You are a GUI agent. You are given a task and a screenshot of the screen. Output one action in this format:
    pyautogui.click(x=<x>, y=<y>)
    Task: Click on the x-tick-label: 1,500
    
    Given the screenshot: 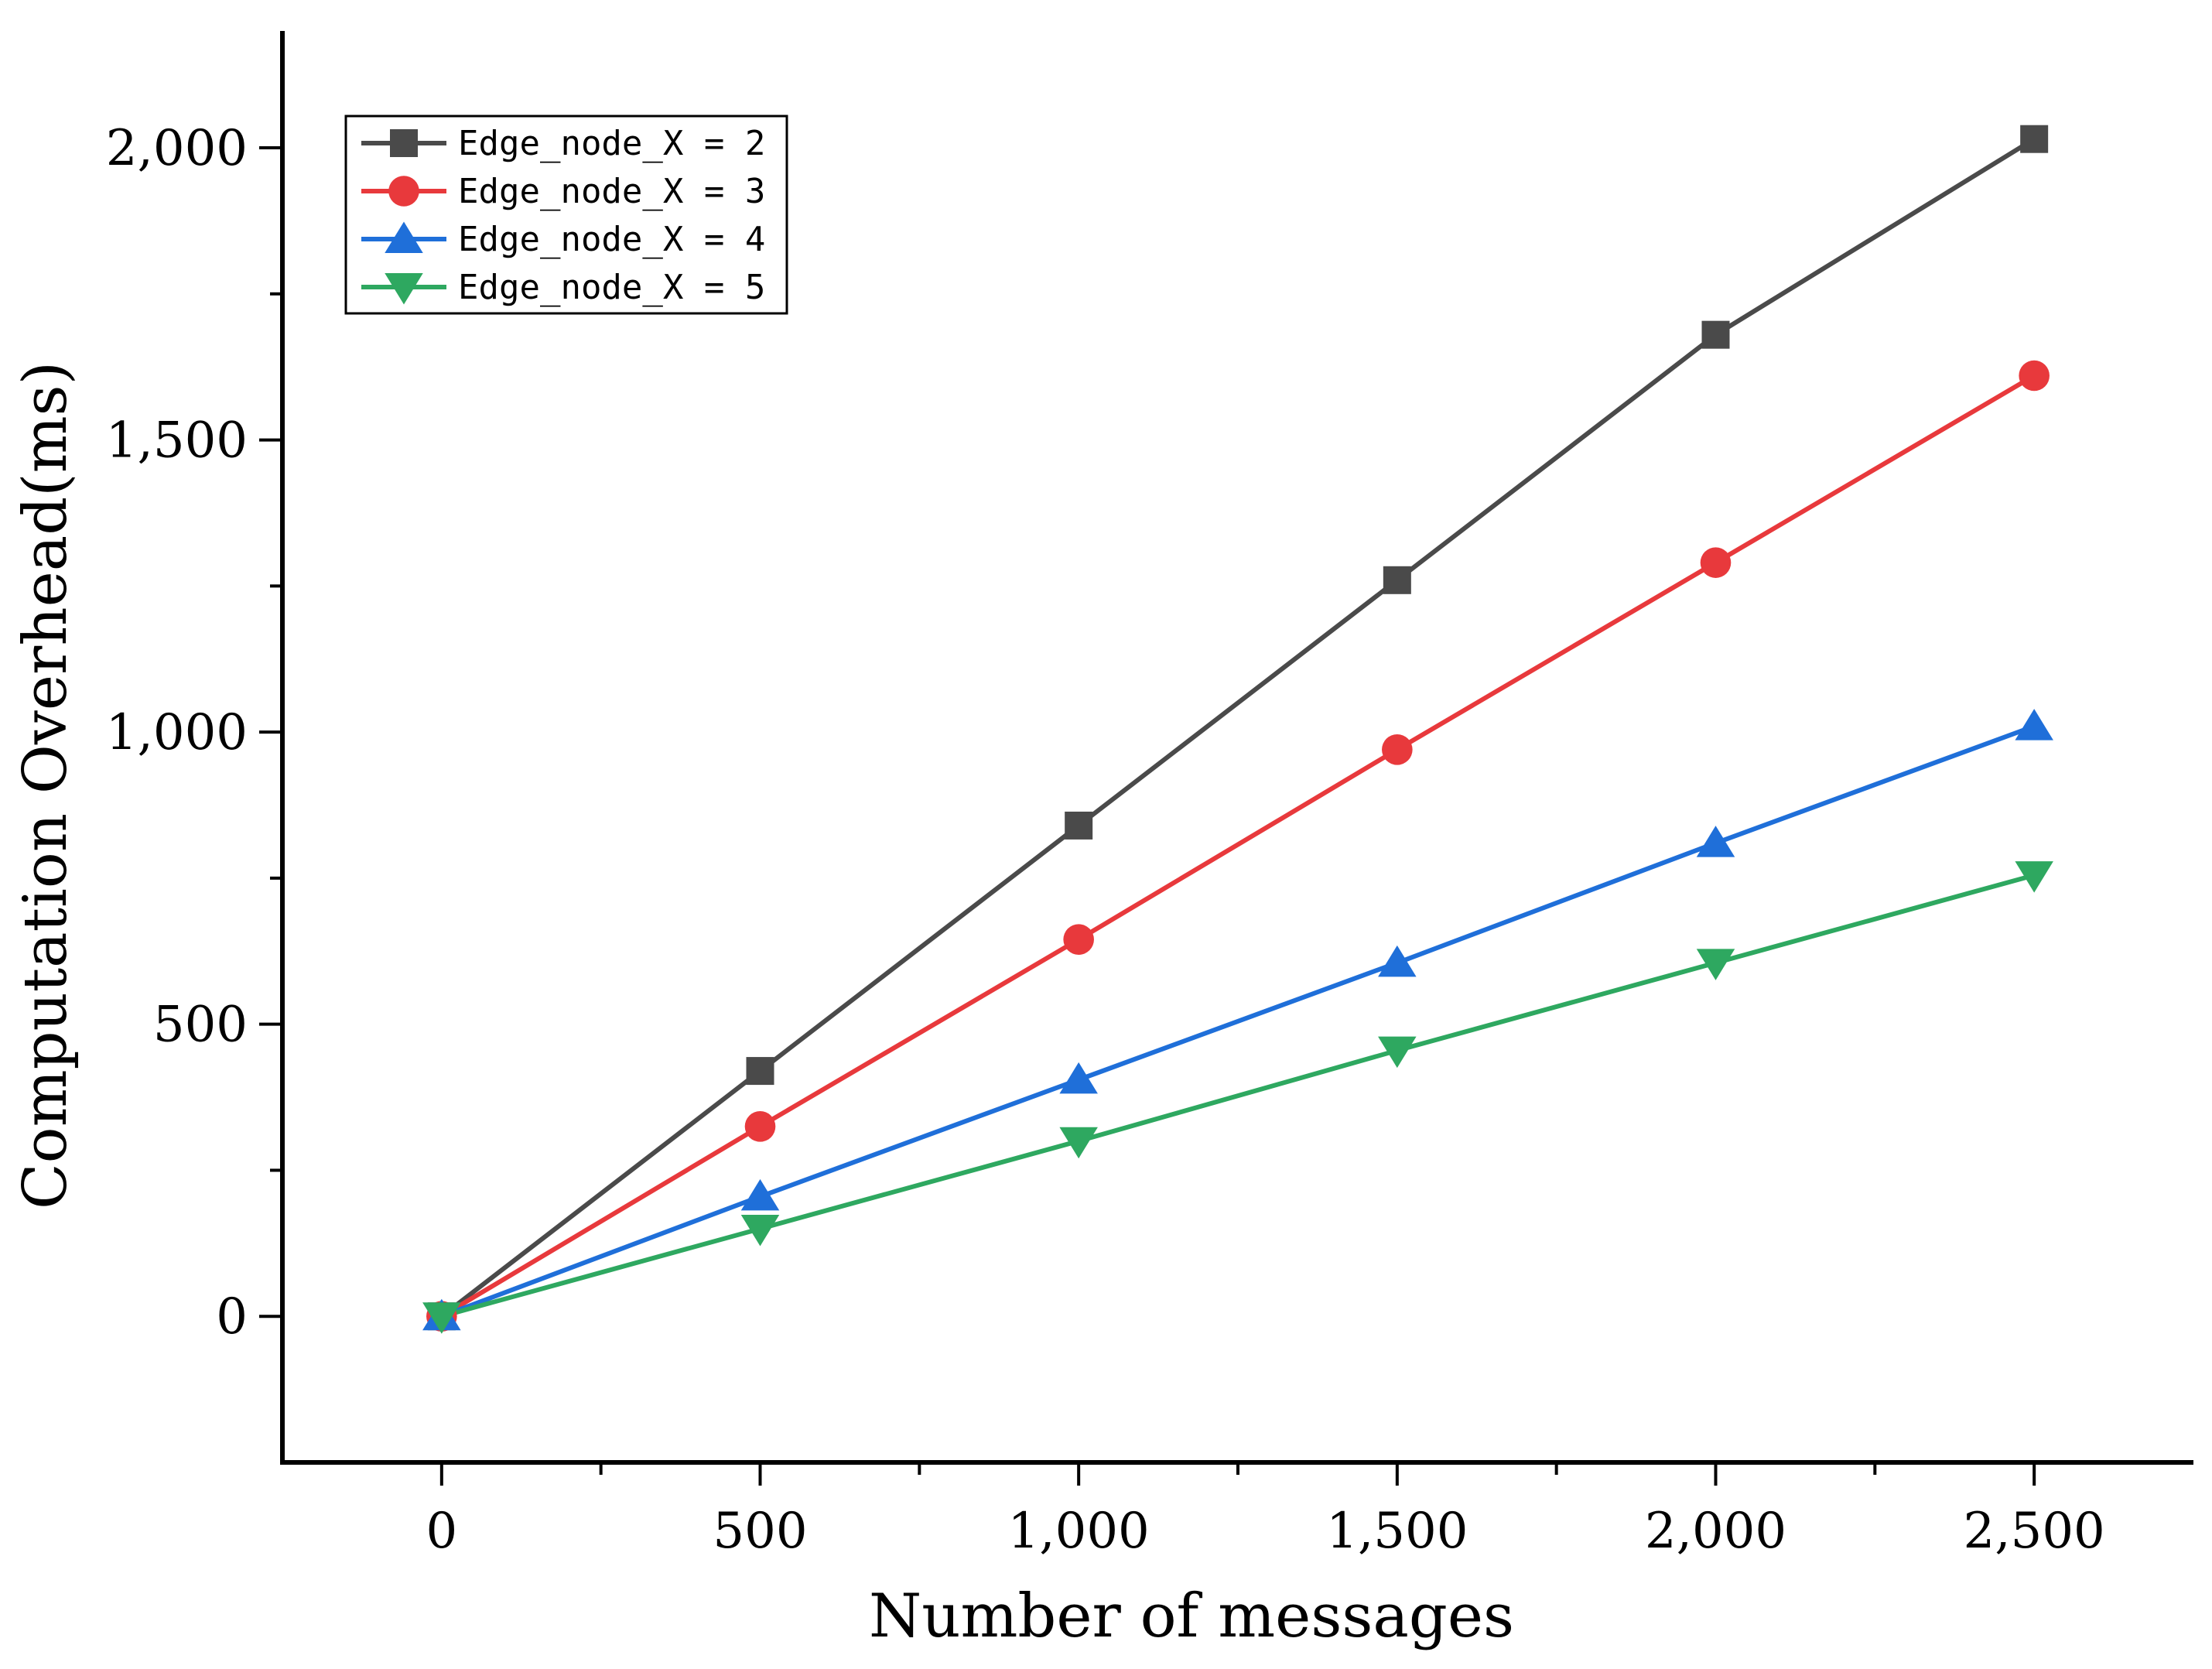 What is the action you would take?
    pyautogui.click(x=1397, y=1532)
    